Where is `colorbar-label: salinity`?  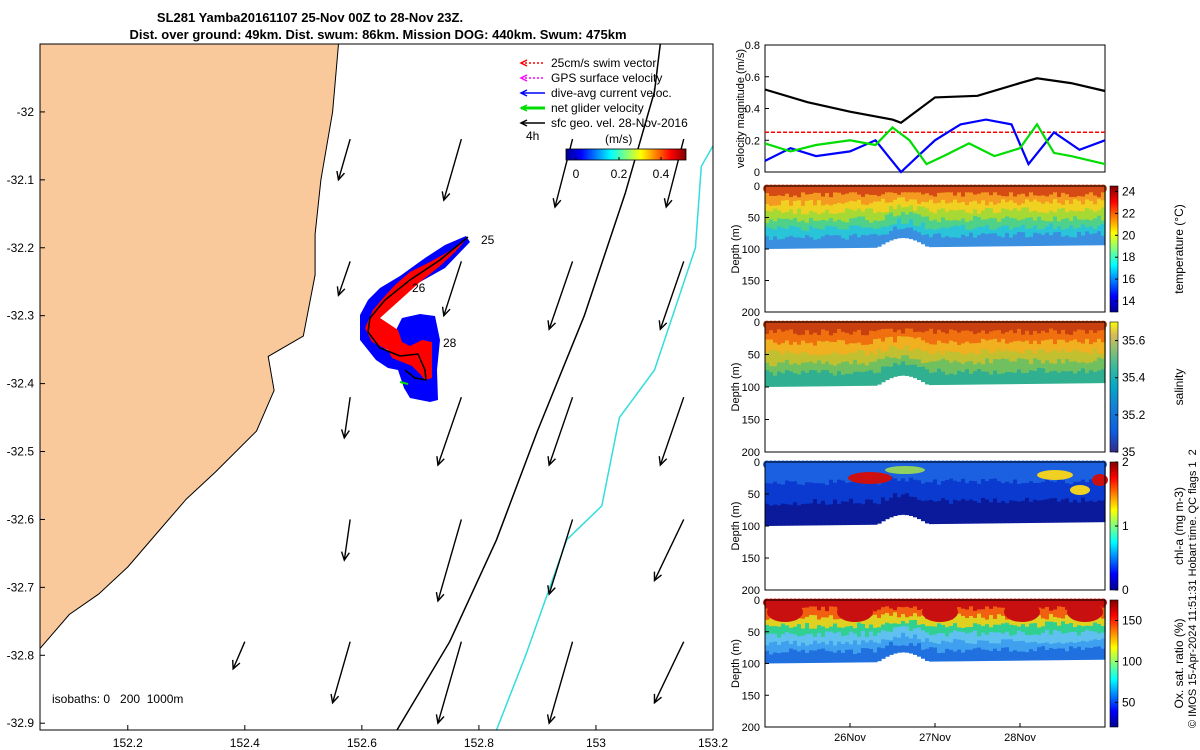 colorbar-label: salinity is located at coordinates (1179, 387).